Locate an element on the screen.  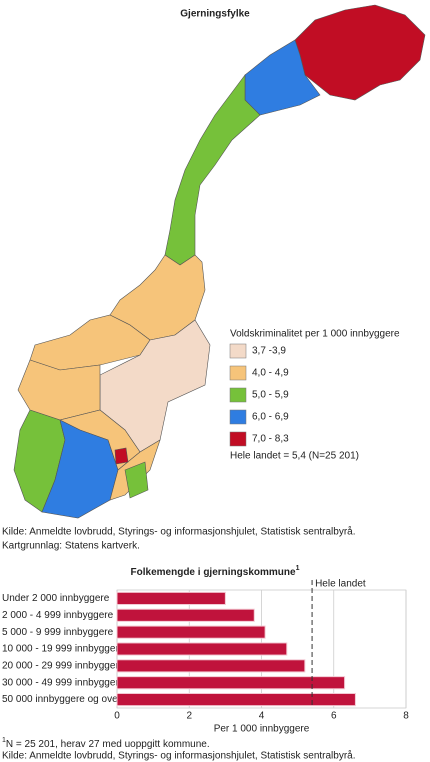
y-tick-label: 50 000 innbyggere og over is located at coordinates (62, 699).